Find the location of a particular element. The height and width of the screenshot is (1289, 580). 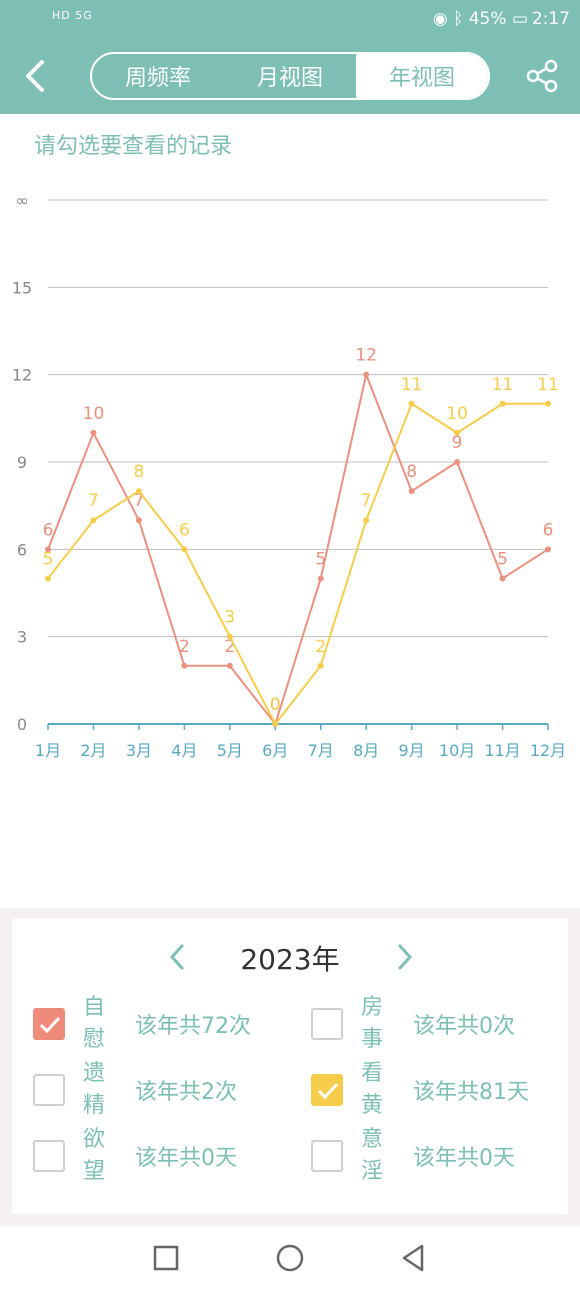

tab-weekly-frequency: 周频率 is located at coordinates (157, 78).